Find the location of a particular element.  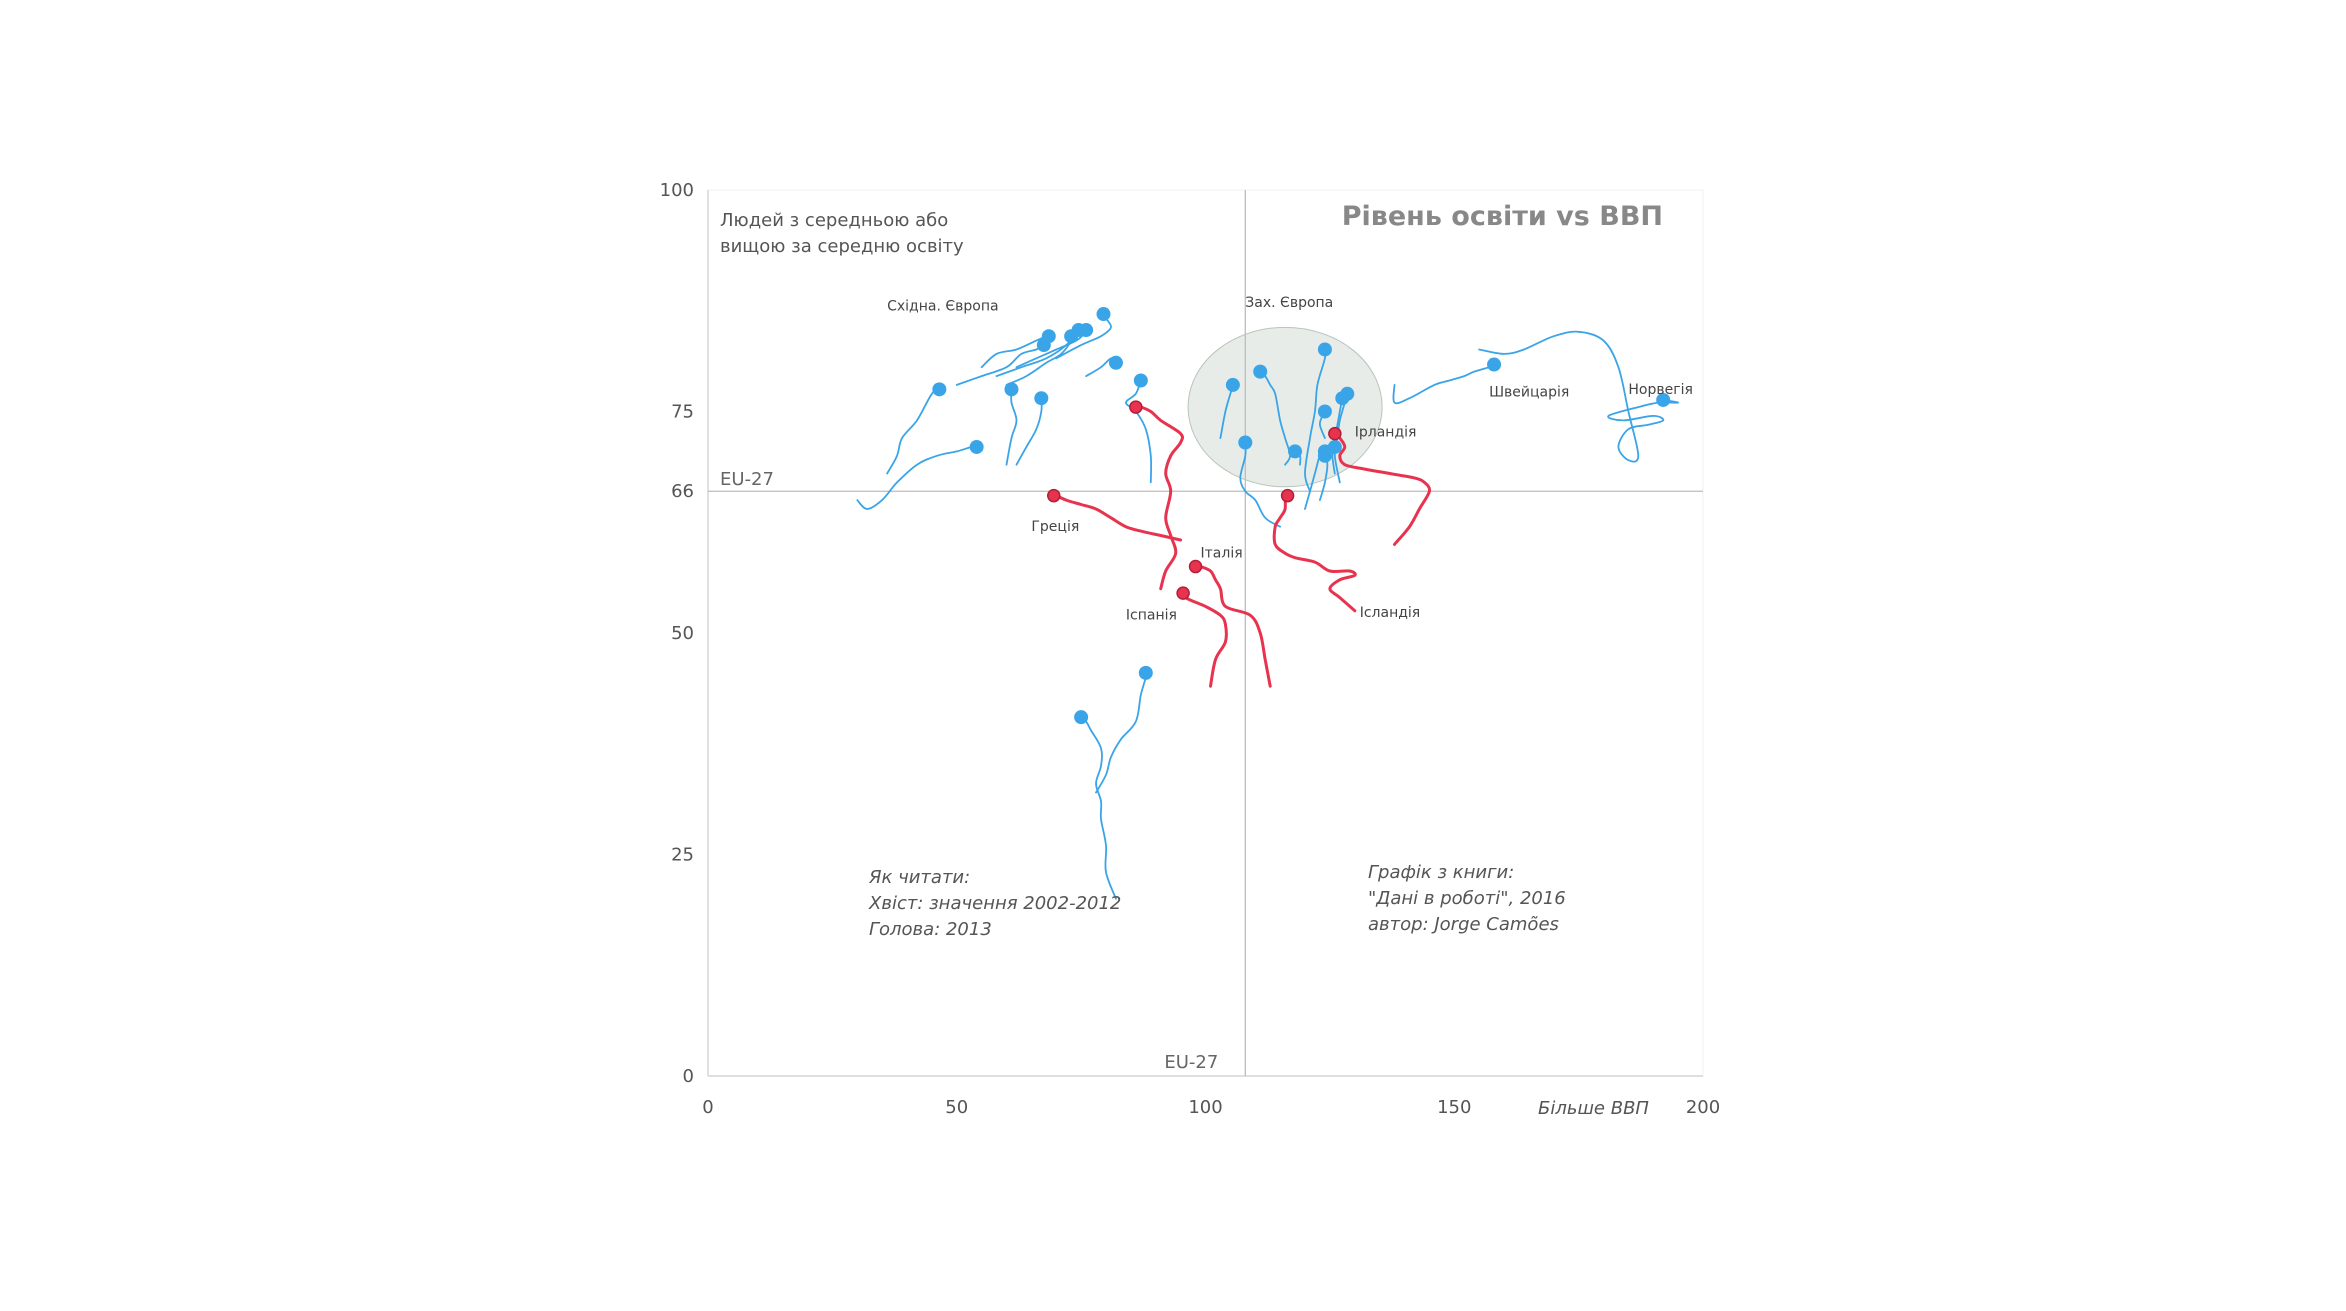

series-head-ісландія is located at coordinates (1287, 495).